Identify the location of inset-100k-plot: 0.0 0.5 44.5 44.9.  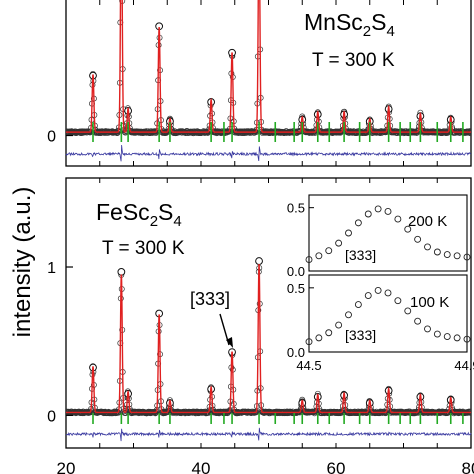
(380, 327).